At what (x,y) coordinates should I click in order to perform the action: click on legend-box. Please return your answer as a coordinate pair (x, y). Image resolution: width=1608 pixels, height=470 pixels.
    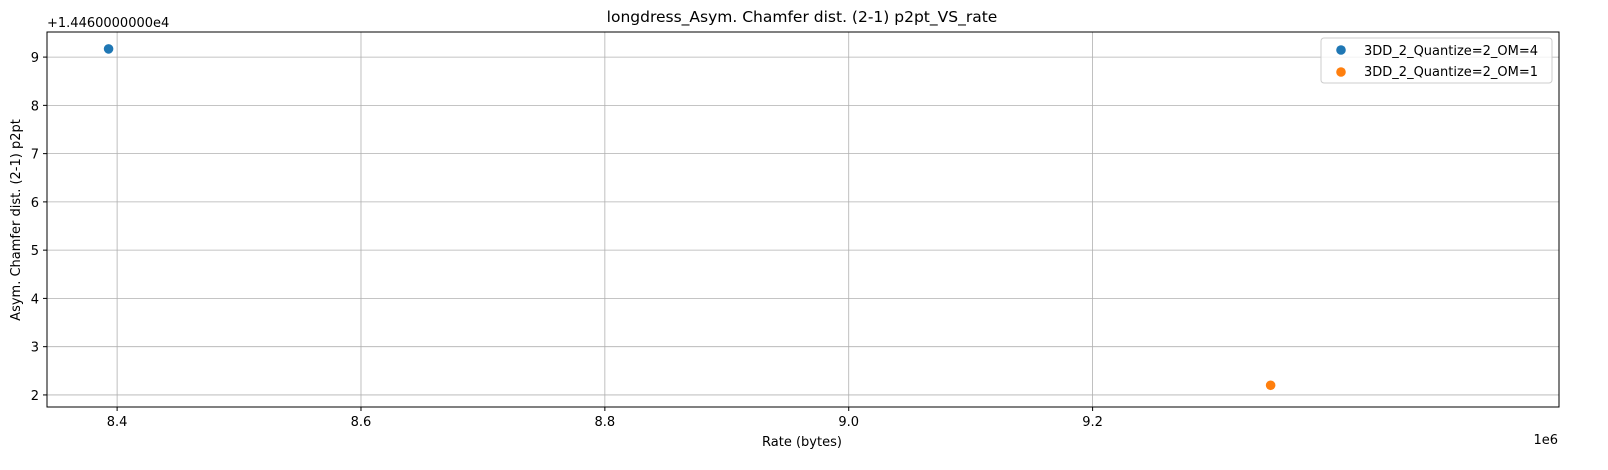
    Looking at the image, I should click on (1436, 60).